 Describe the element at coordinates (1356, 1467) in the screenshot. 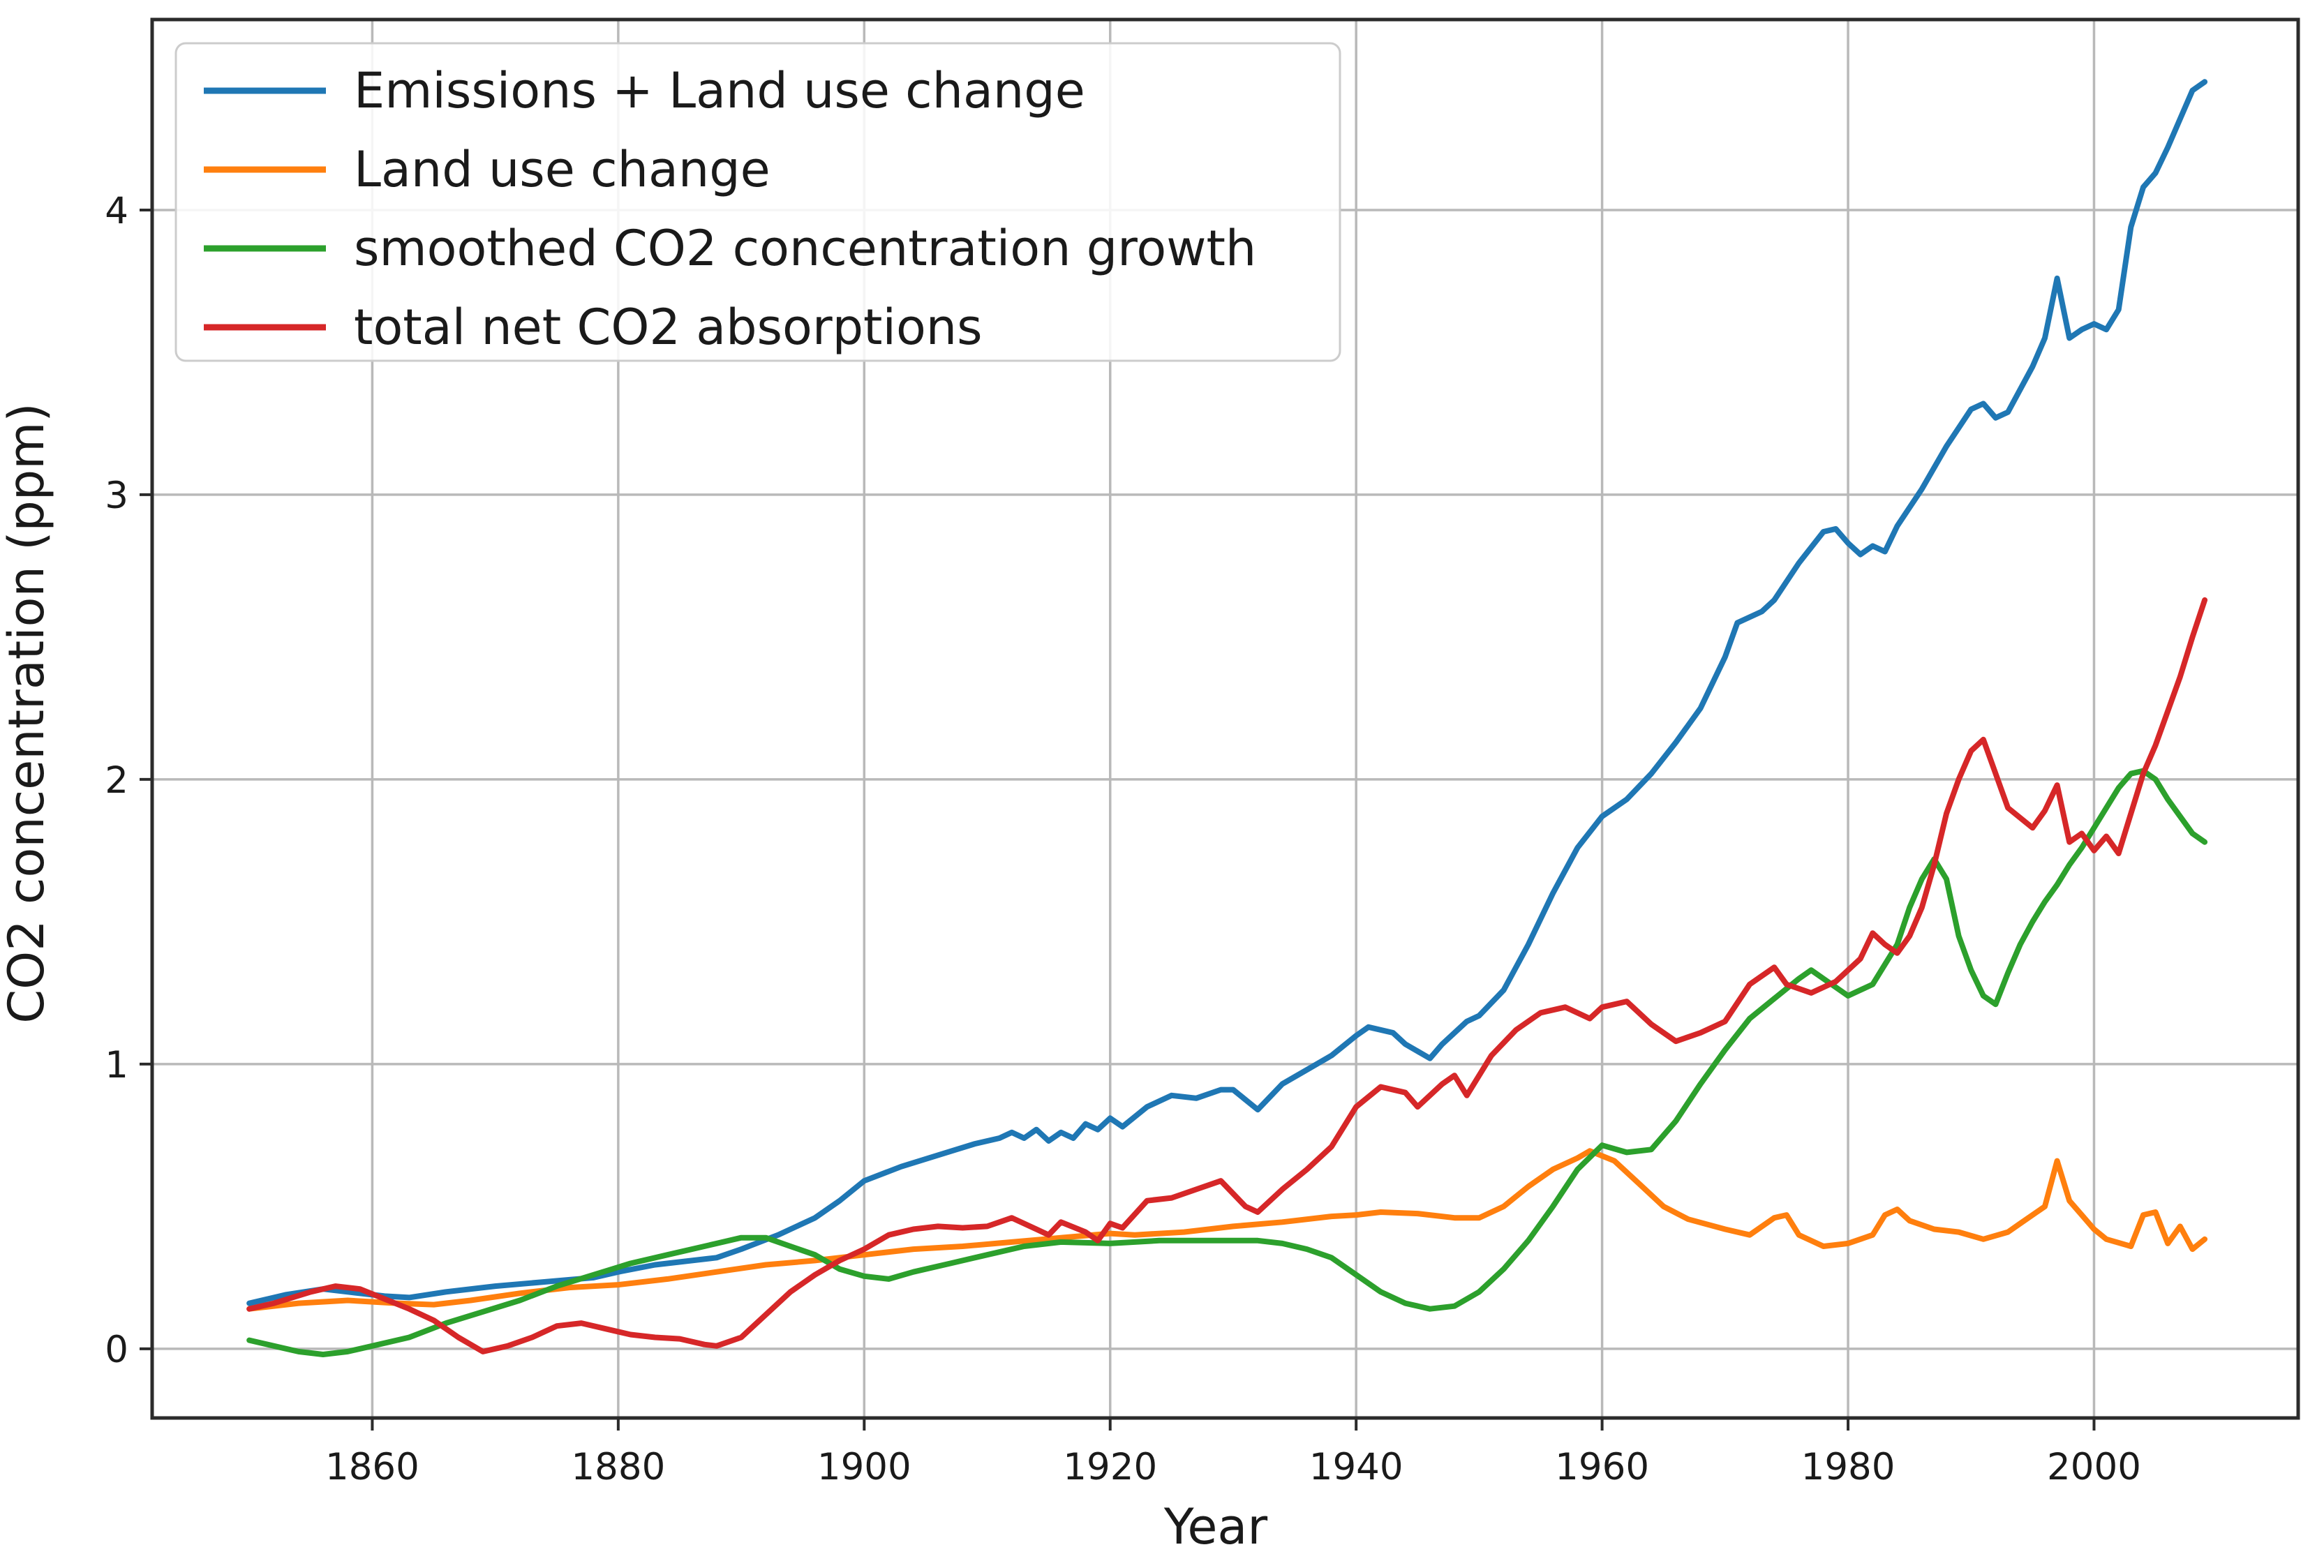

I see `x-tick-label: 1940` at that location.